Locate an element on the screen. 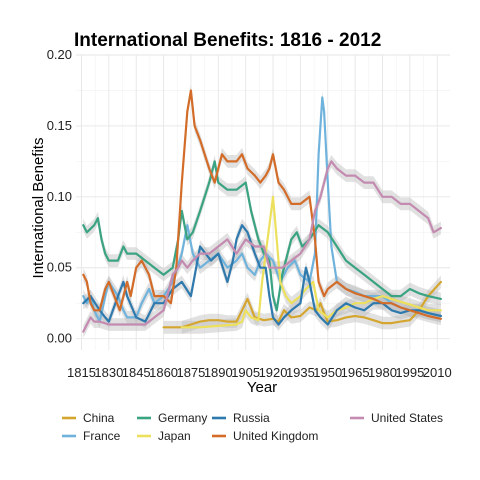 The image size is (480, 480). legend-label-united-states: United States is located at coordinates (407, 418).